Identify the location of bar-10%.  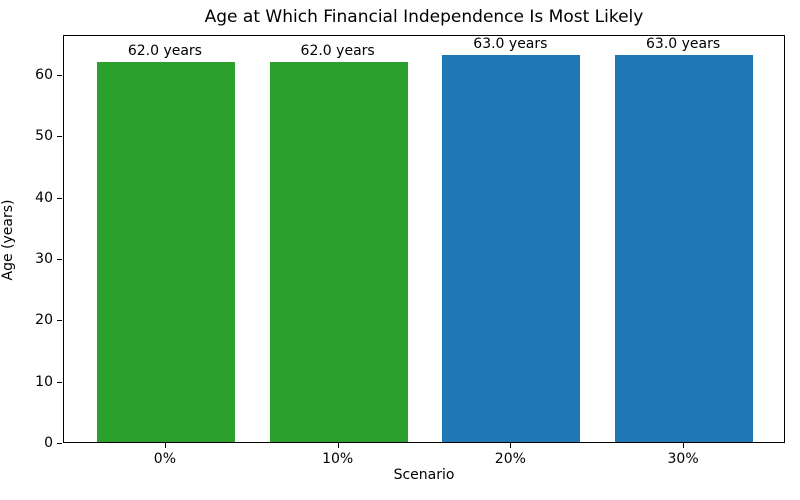
(338, 251).